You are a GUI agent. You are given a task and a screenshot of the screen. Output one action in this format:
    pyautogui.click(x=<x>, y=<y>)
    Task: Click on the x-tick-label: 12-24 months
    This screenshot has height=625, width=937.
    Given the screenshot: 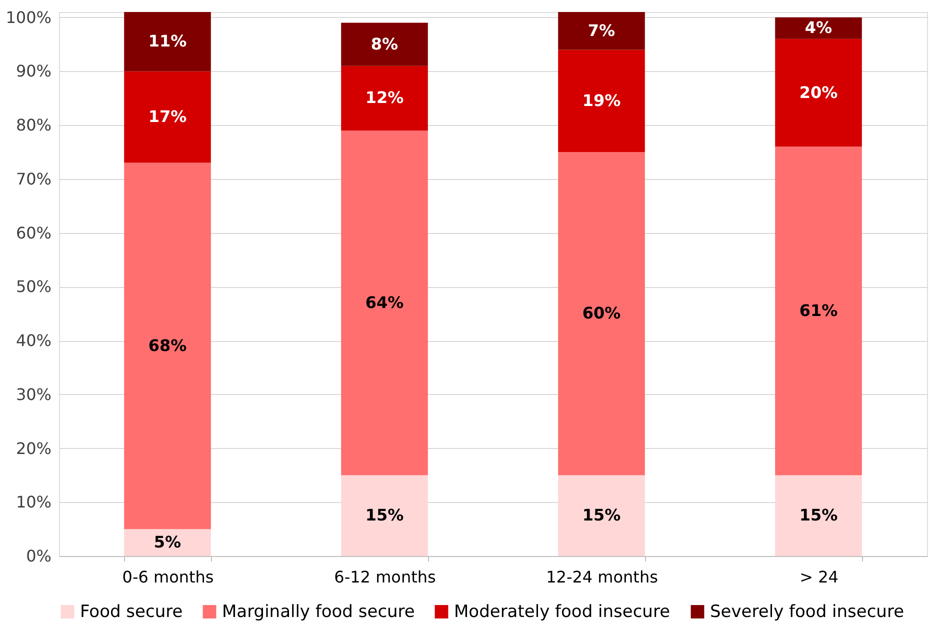 What is the action you would take?
    pyautogui.click(x=602, y=577)
    